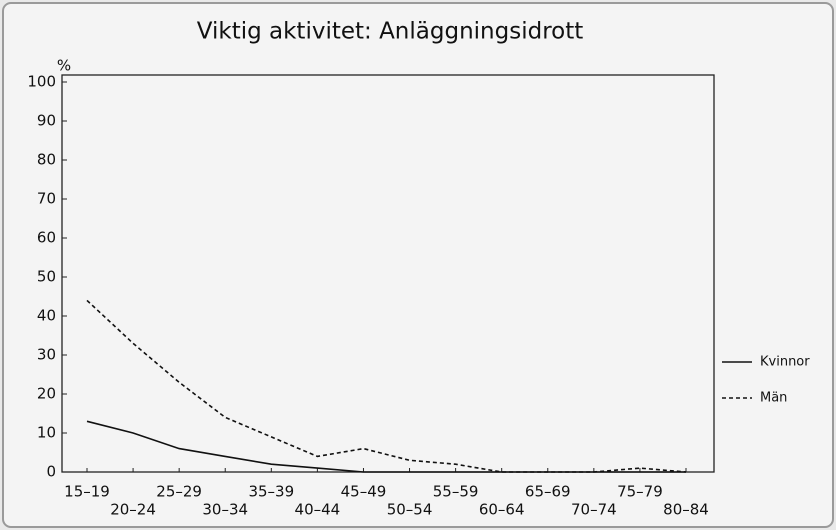 This screenshot has width=836, height=530. I want to click on y-axis-label: %, so click(64, 66).